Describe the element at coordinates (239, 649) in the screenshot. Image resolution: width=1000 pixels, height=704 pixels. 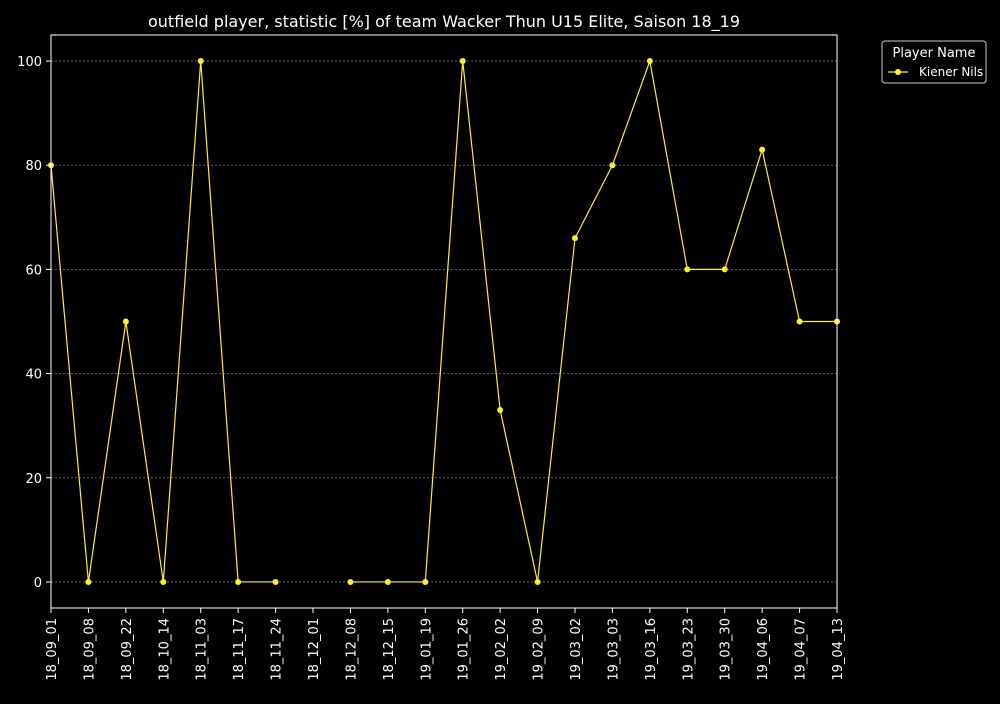
I see `x-tick-label-18_11_17: 18_11_17` at that location.